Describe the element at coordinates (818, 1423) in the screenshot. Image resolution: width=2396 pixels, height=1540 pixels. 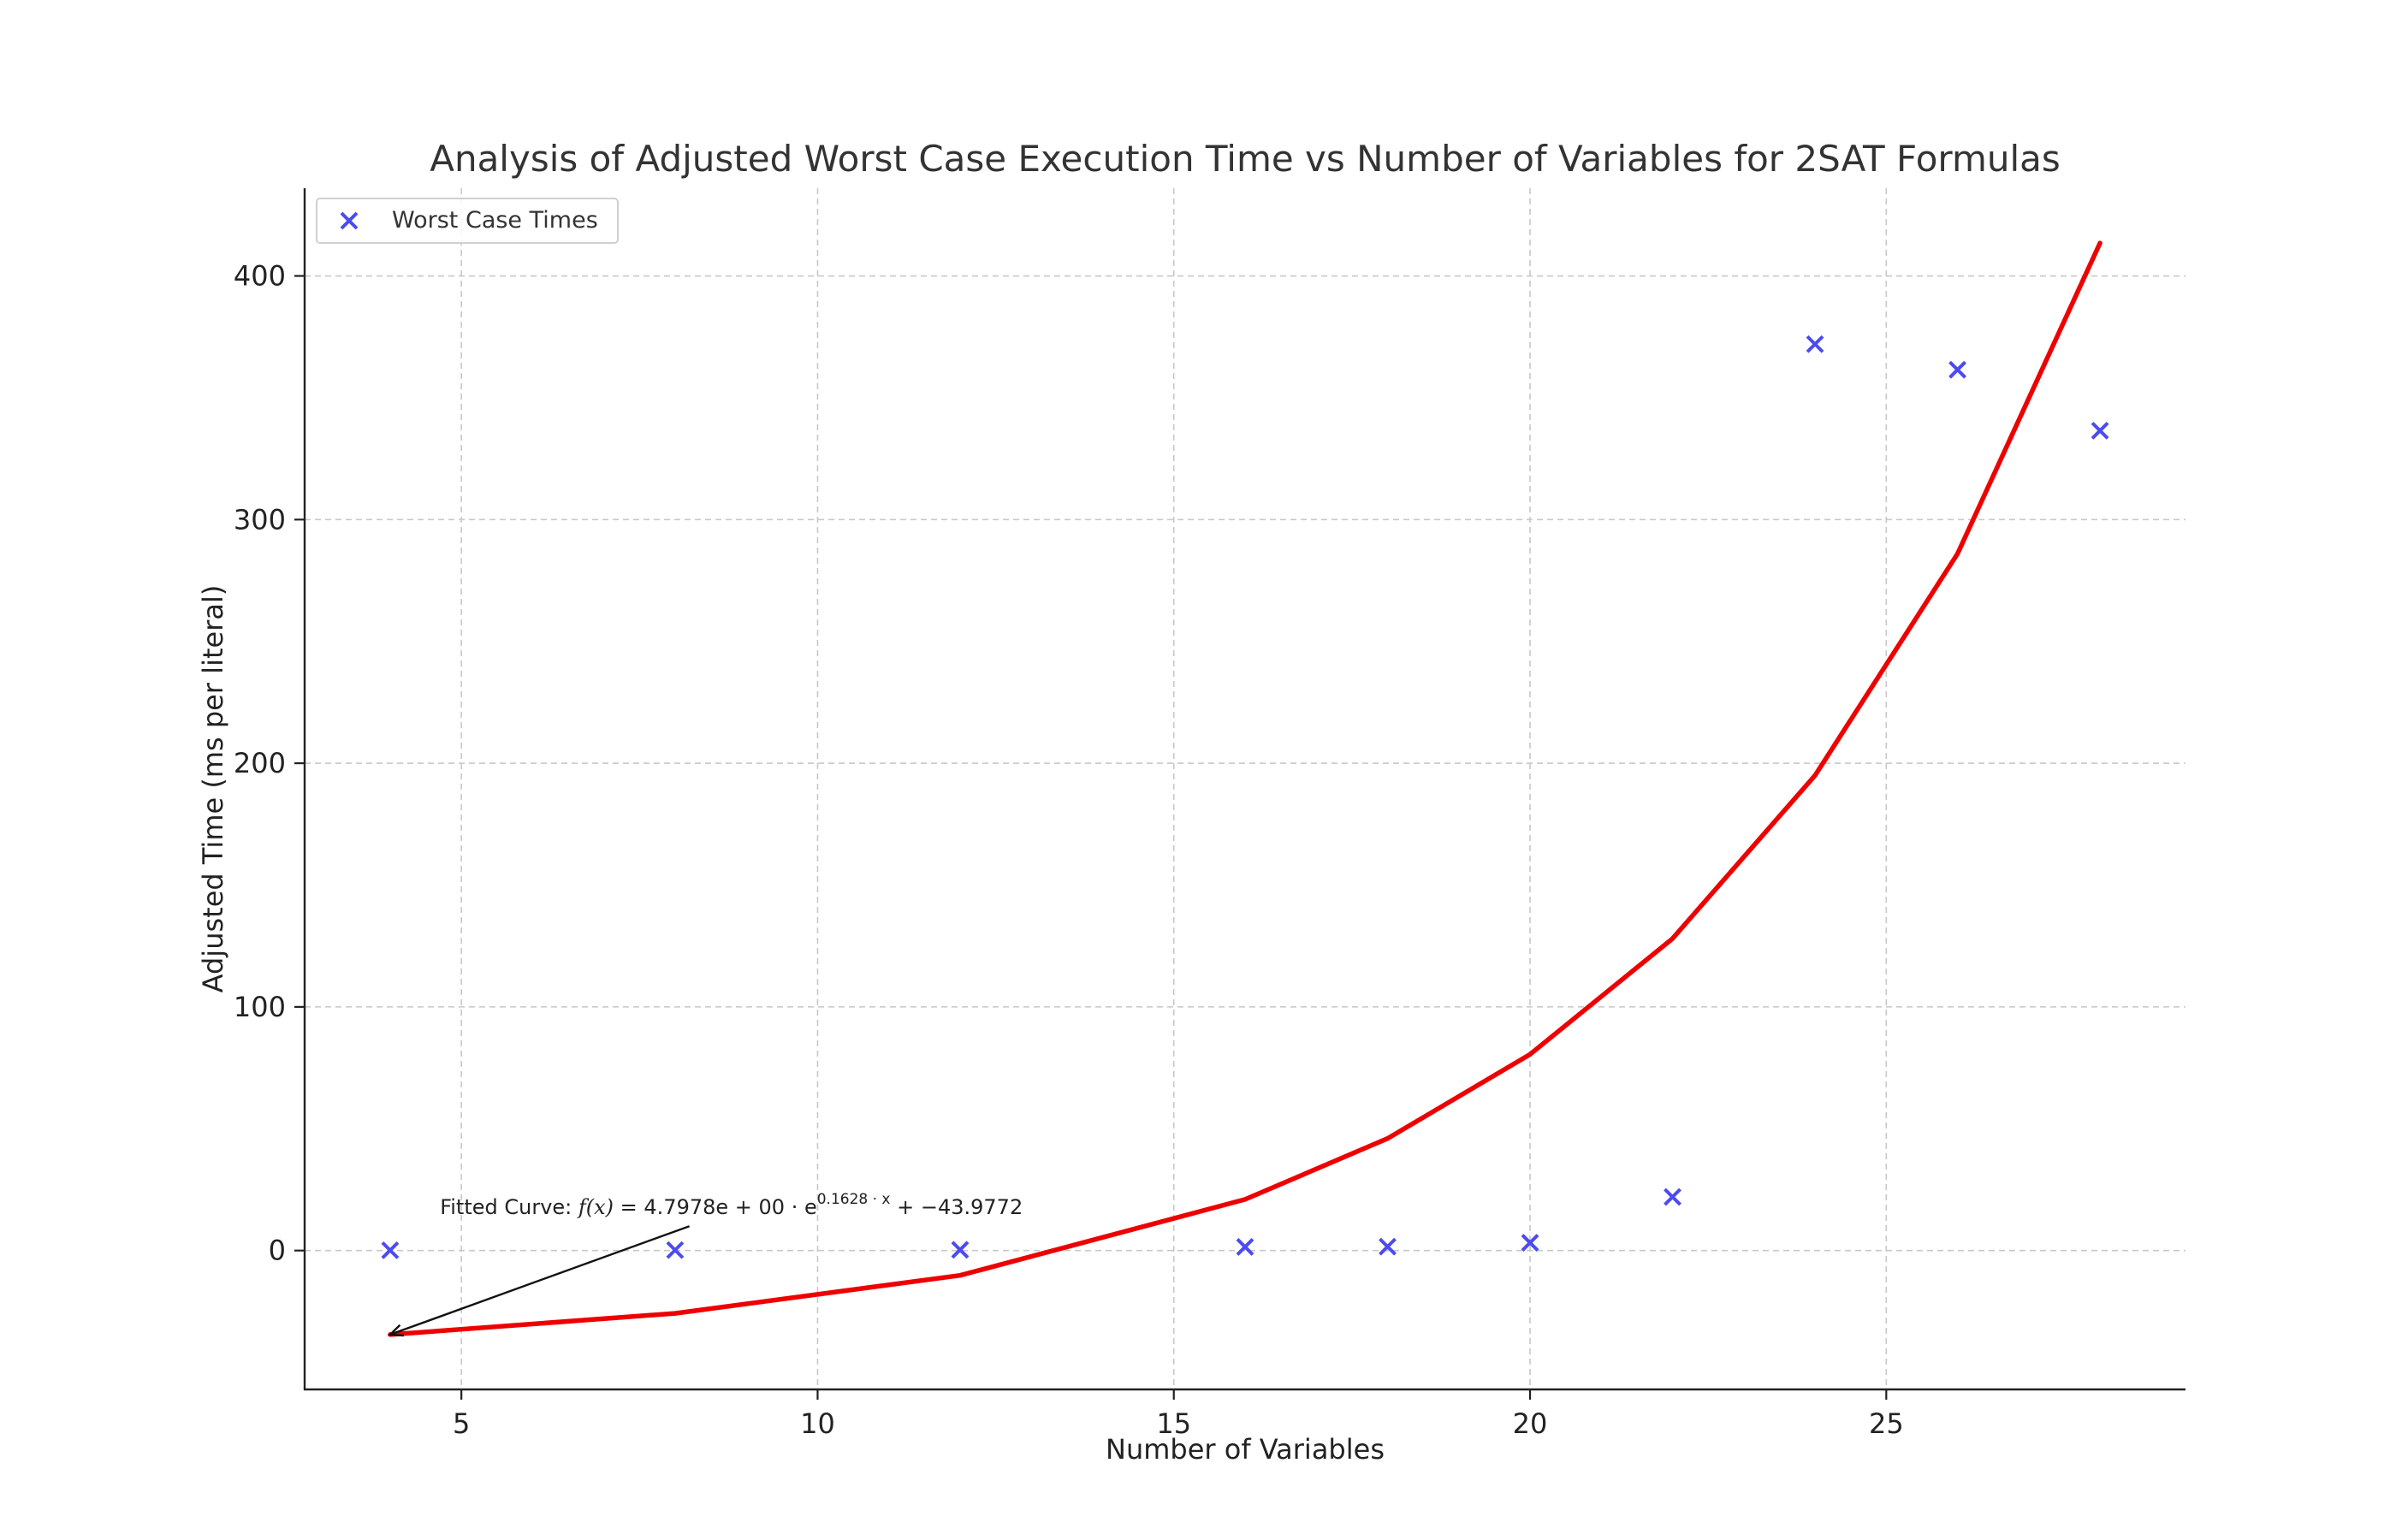
I see `x-tick-label: 10` at that location.